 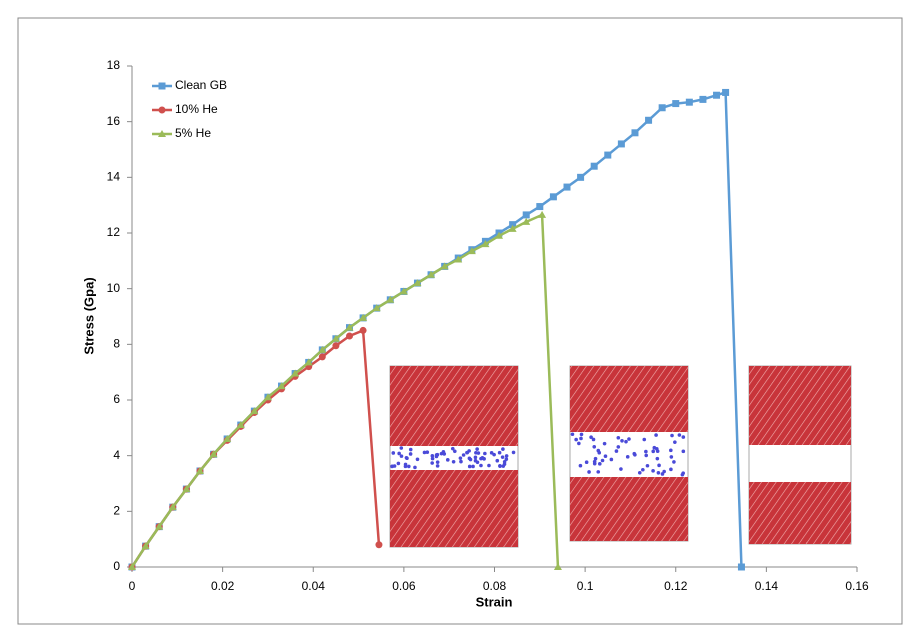 I want to click on y-tick-label: 6, so click(x=116, y=399).